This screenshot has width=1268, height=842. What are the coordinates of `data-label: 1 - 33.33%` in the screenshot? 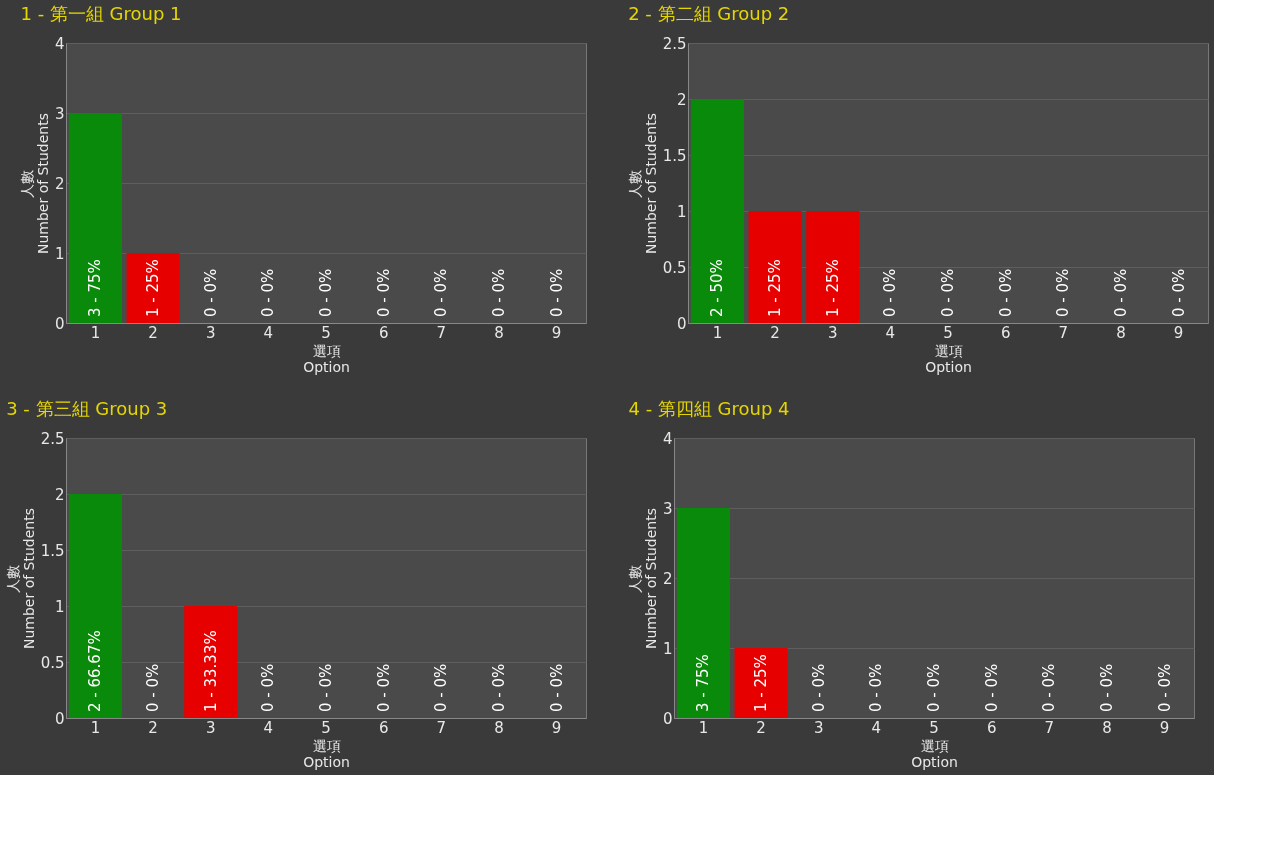 It's located at (210, 671).